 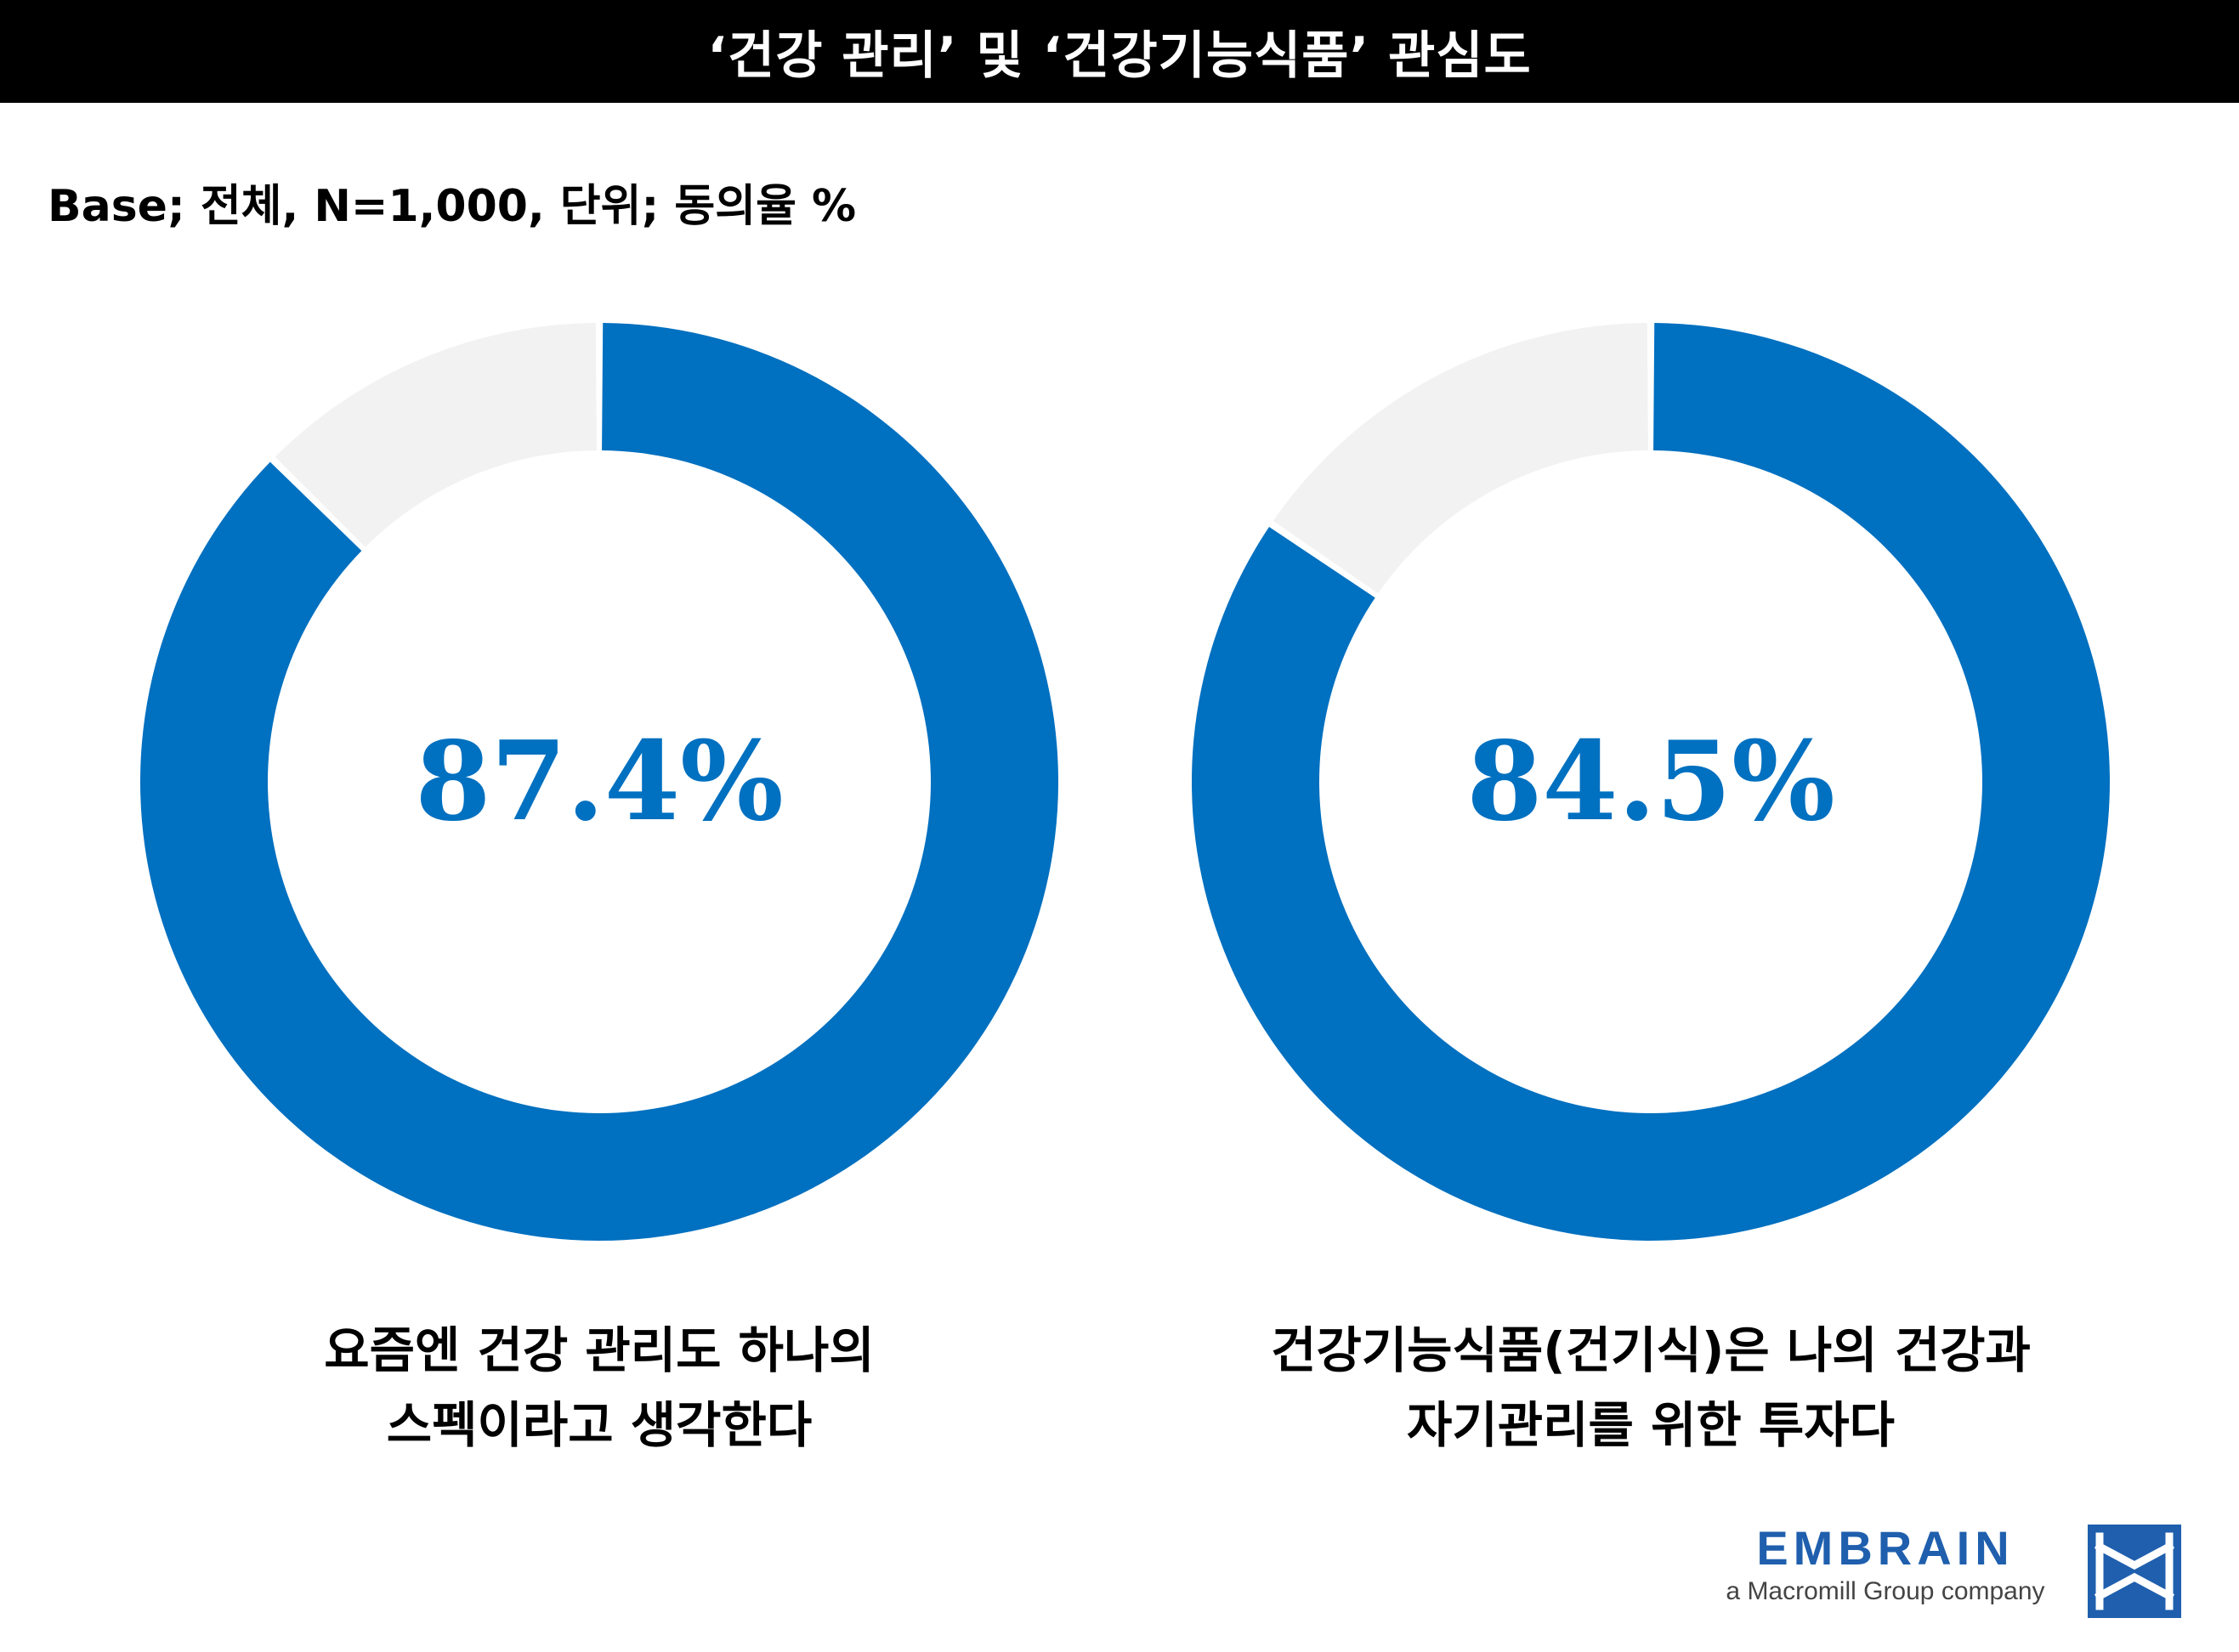 What do you see at coordinates (1119, 56) in the screenshot?
I see `chart-title: ‘건강 관리’ 및 ‘건강기능식품’ 관심도` at bounding box center [1119, 56].